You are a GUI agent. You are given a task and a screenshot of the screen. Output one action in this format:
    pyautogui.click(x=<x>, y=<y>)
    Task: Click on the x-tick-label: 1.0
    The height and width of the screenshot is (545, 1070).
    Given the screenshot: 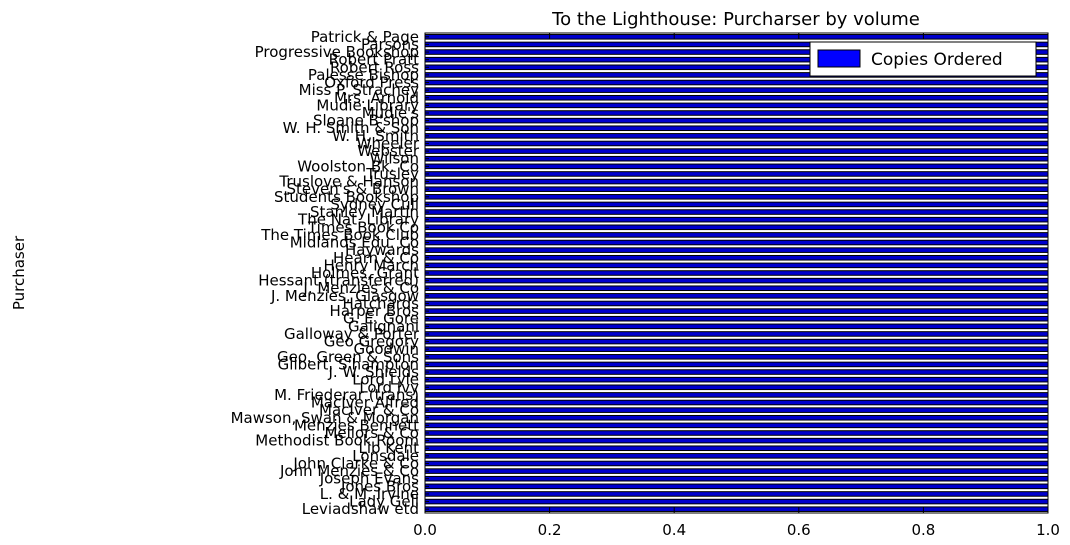 What is the action you would take?
    pyautogui.click(x=1048, y=530)
    